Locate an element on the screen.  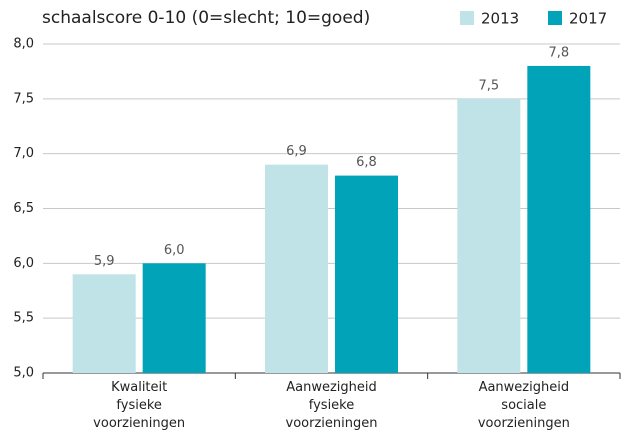
chart-subtitle: schaalscore 0-10 (0=slecht; 10=goed) is located at coordinates (206, 18).